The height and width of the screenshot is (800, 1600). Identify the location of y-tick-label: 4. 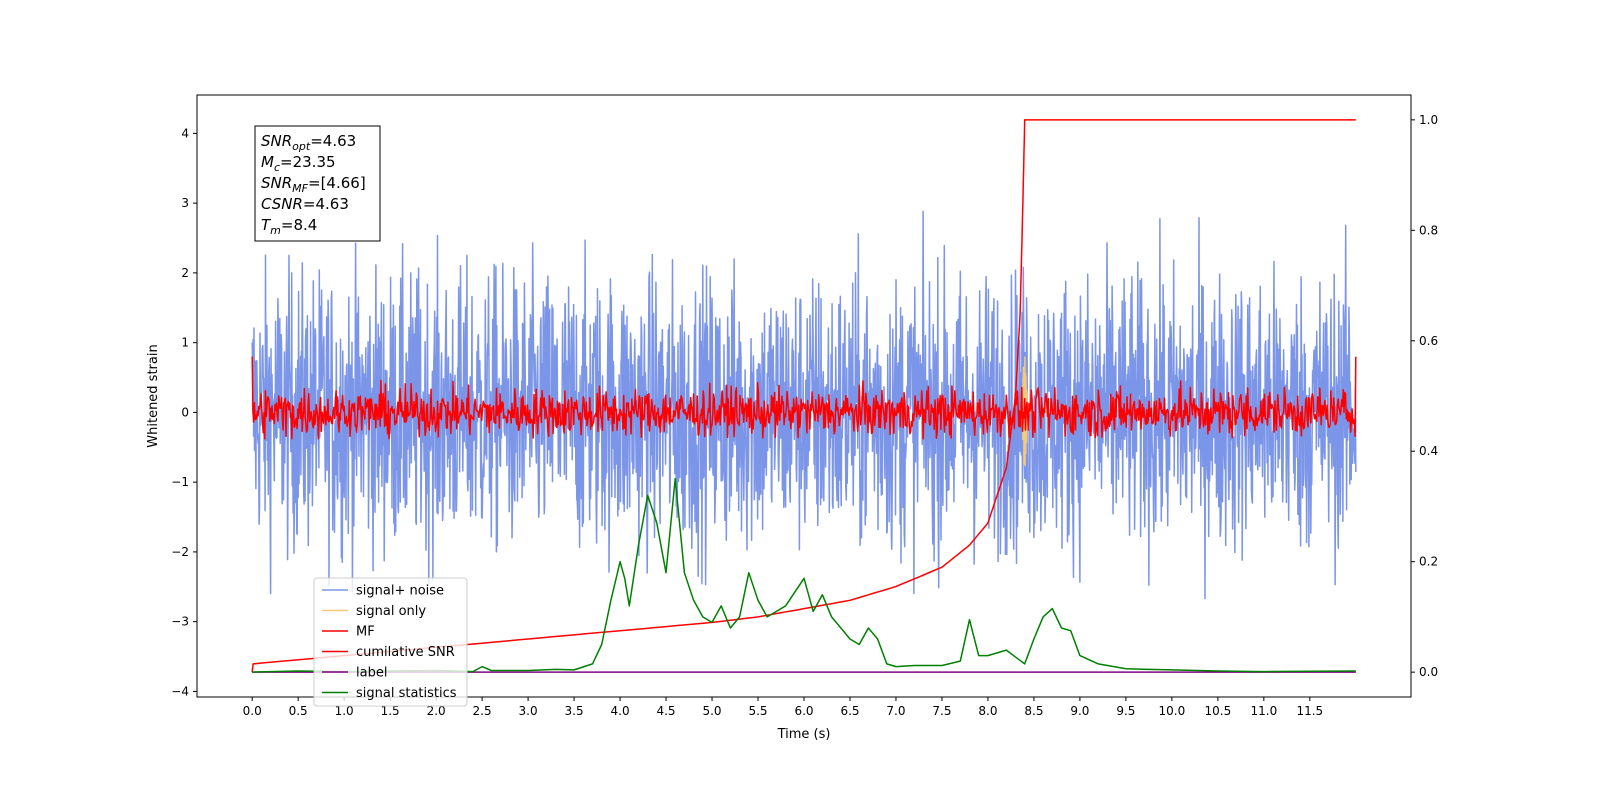
(185, 133).